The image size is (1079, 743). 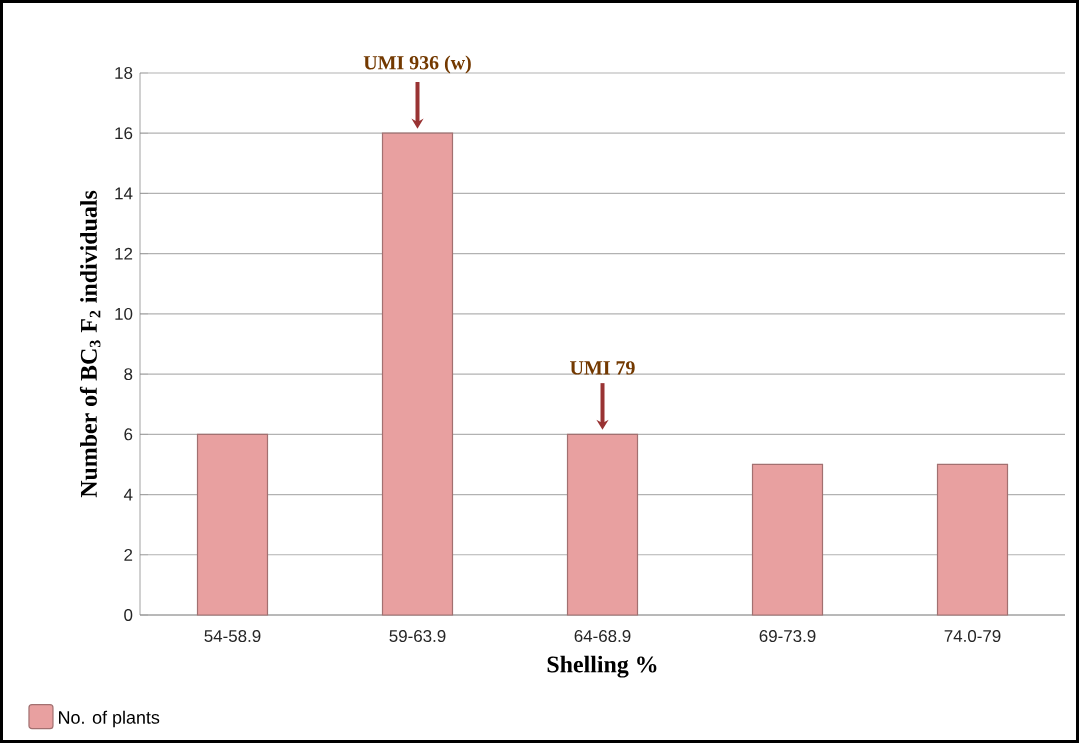 I want to click on y-tick-label: 4, so click(x=128, y=494).